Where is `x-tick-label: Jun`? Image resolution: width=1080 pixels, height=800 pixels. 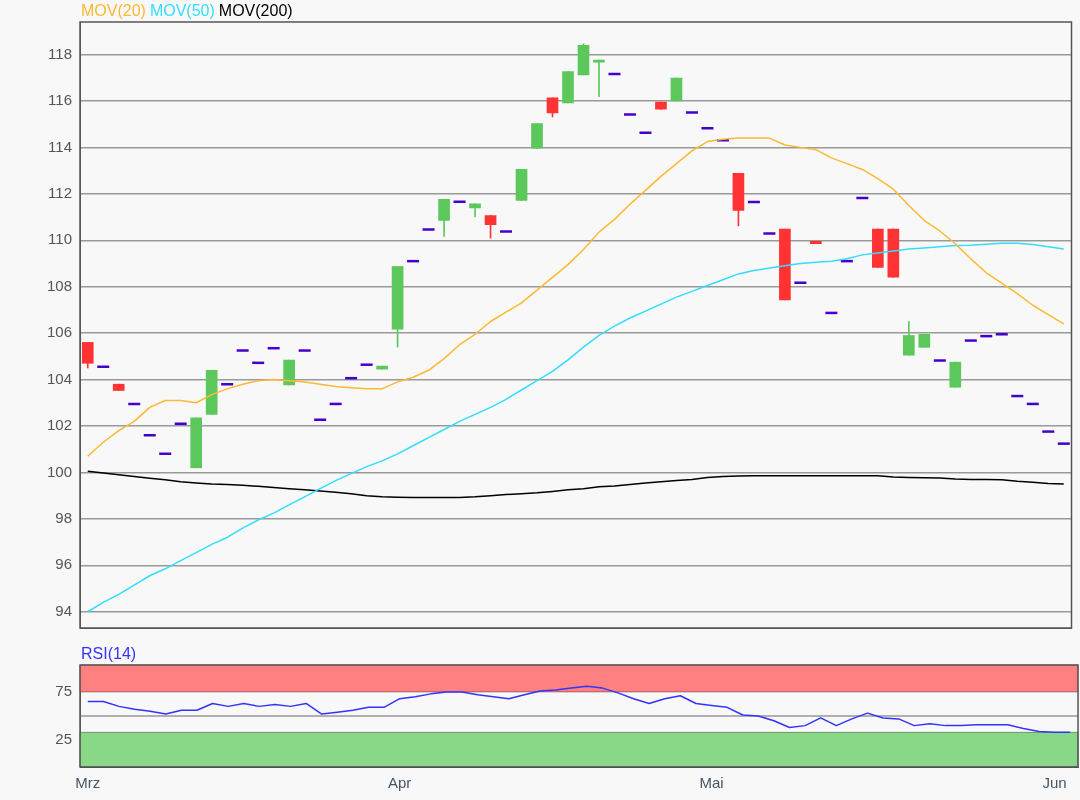 x-tick-label: Jun is located at coordinates (1054, 783).